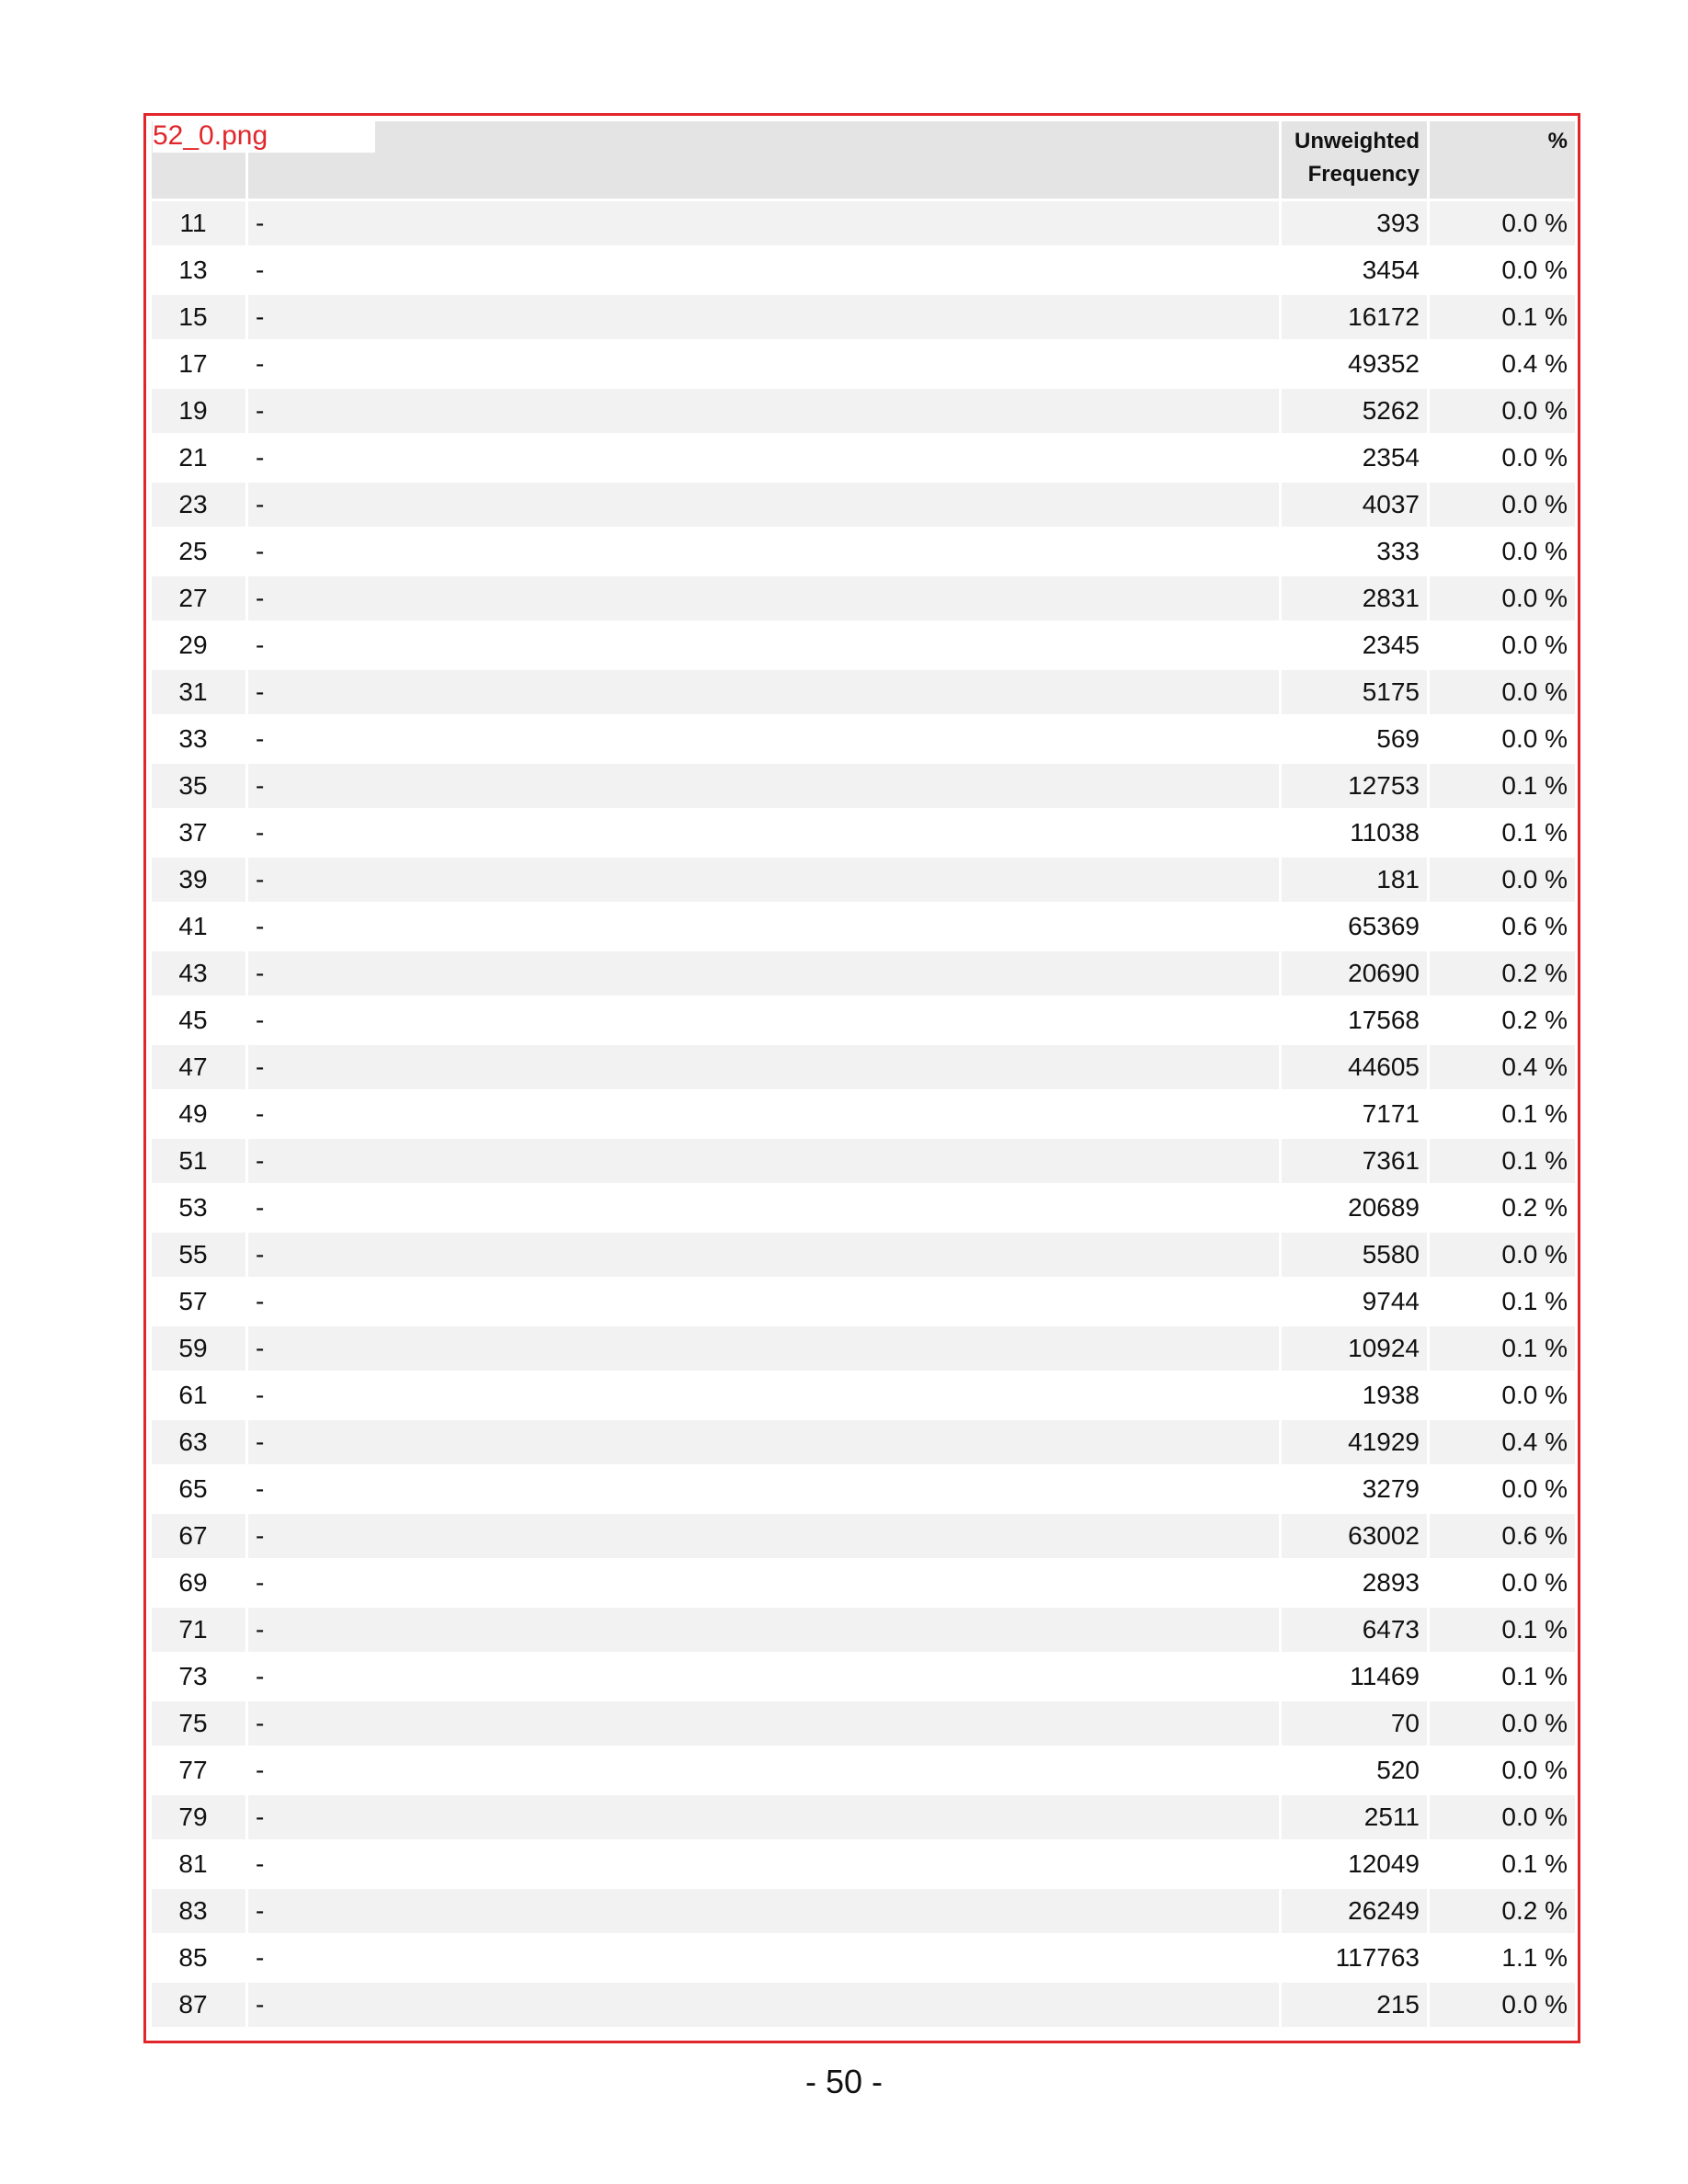 The image size is (1688, 2184). What do you see at coordinates (1354, 505) in the screenshot?
I see `row-frequency: 4037` at bounding box center [1354, 505].